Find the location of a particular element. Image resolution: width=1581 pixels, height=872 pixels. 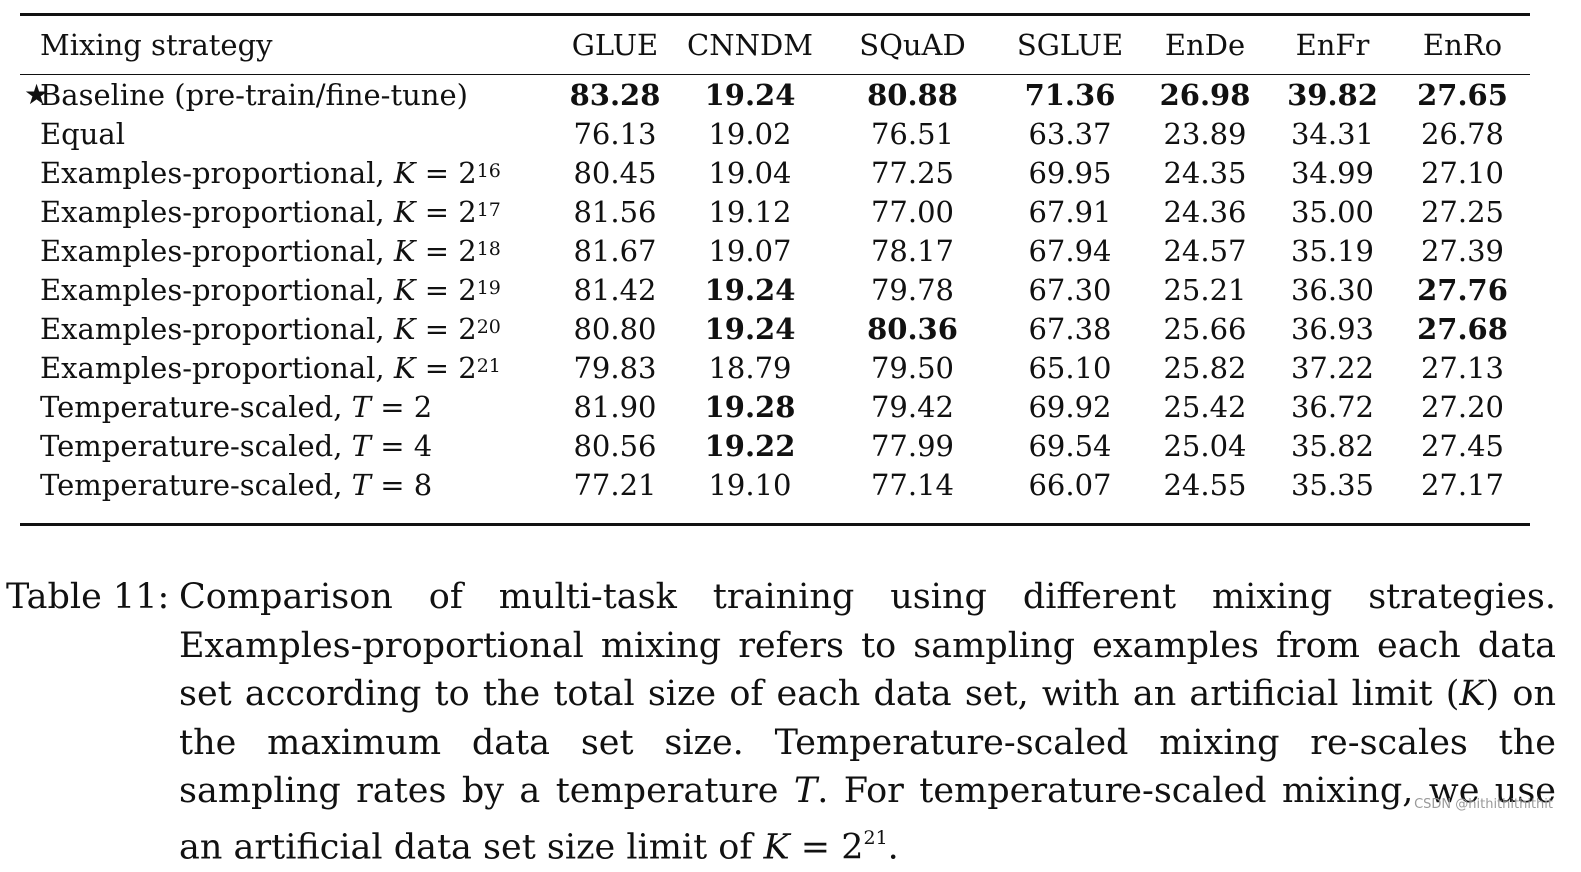

table-cell: 26.98 is located at coordinates (1205, 94).